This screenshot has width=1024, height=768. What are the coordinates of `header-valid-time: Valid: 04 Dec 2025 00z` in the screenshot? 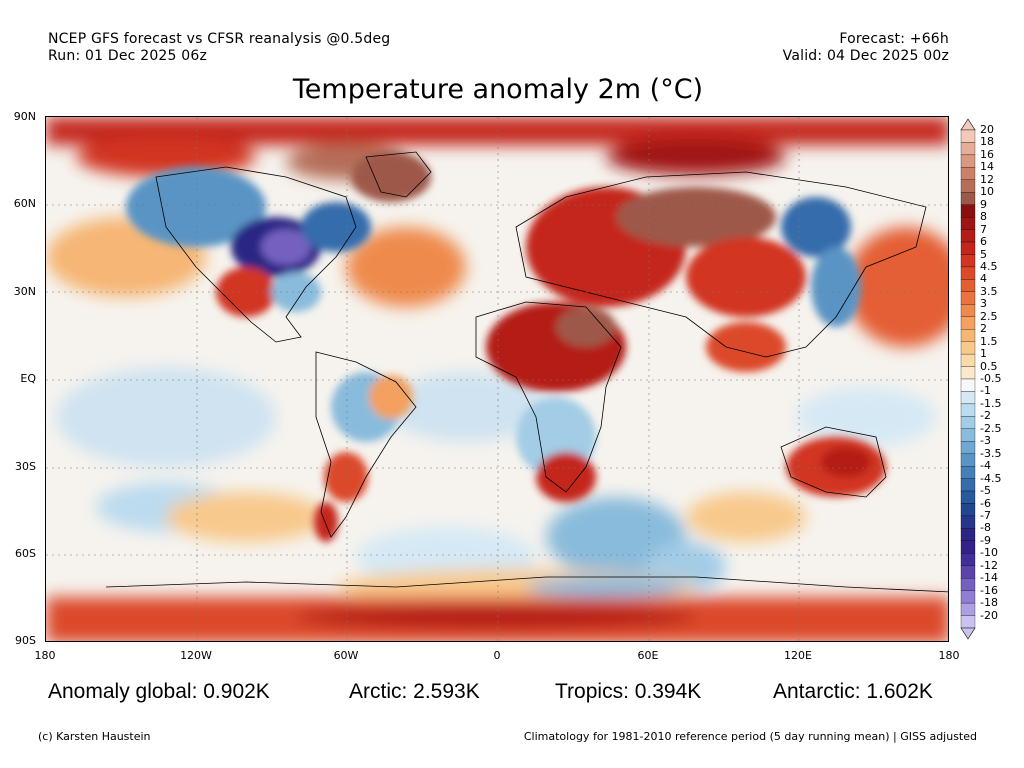 It's located at (865, 56).